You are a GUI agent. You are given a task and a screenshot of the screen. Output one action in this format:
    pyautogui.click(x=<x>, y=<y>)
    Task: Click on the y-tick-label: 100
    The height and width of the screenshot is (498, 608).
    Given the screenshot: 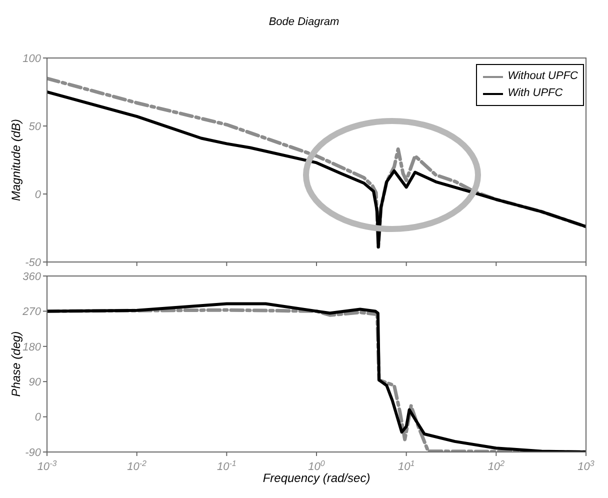 What is the action you would take?
    pyautogui.click(x=32, y=58)
    